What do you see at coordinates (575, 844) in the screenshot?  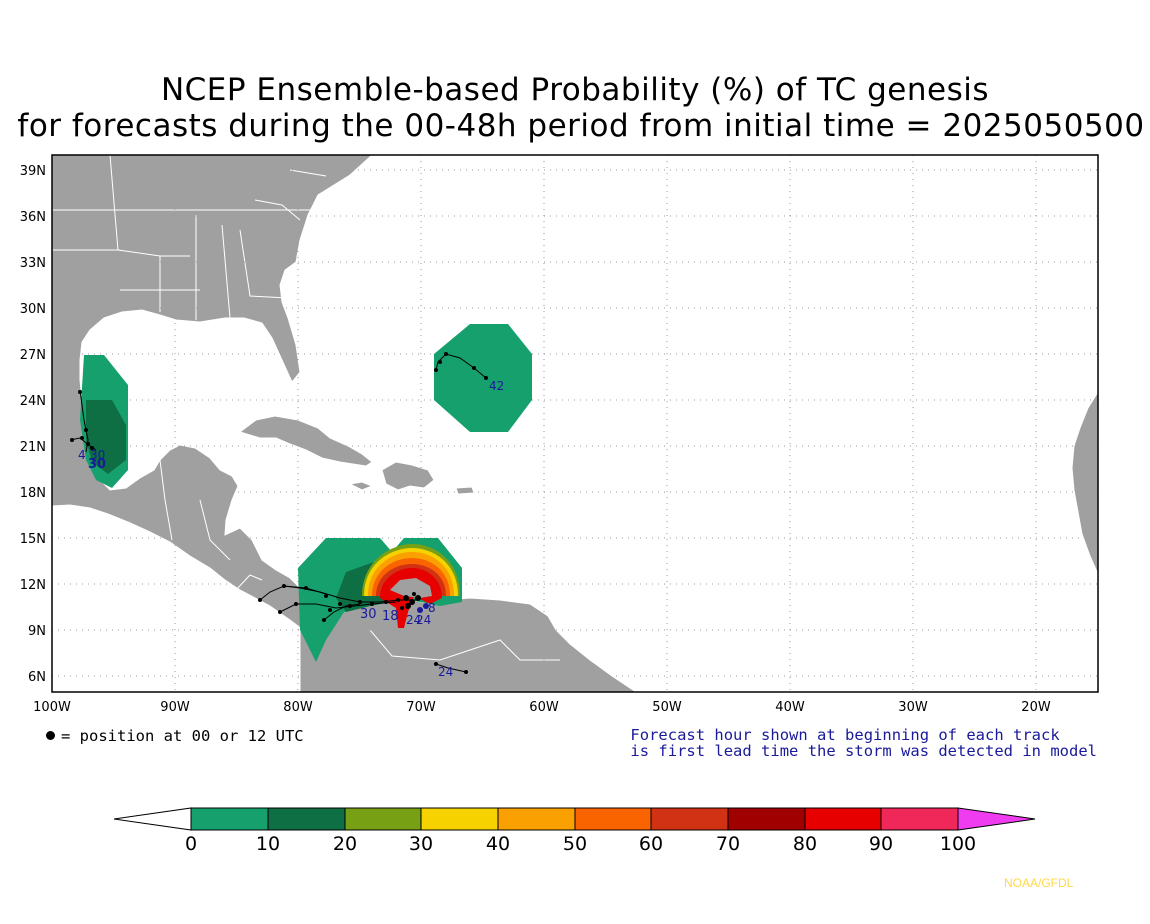 I see `colorbar-tick: 50` at bounding box center [575, 844].